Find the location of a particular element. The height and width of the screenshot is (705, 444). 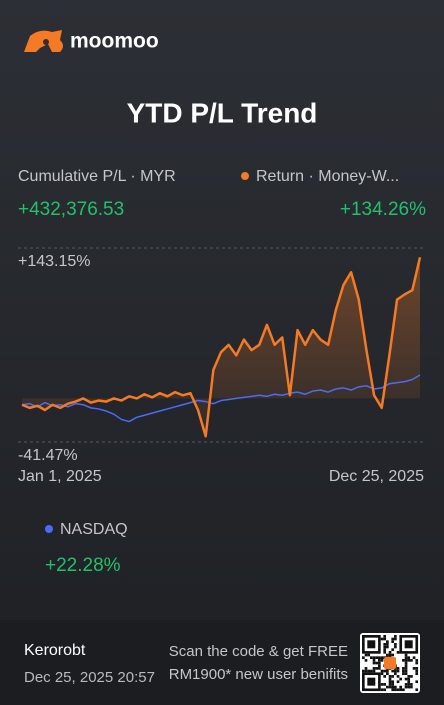

chart-title: YTD P/L Trend is located at coordinates (222, 112).